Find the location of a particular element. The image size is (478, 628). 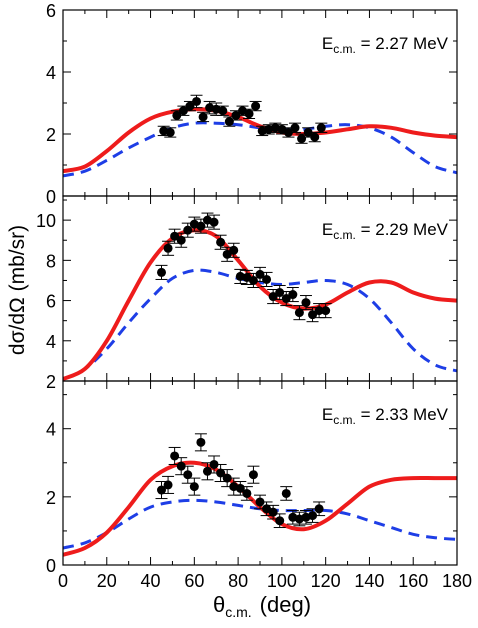

x-axis: 0 20 40 60 80 100 120 140 160 180 is located at coordinates (265, 581).